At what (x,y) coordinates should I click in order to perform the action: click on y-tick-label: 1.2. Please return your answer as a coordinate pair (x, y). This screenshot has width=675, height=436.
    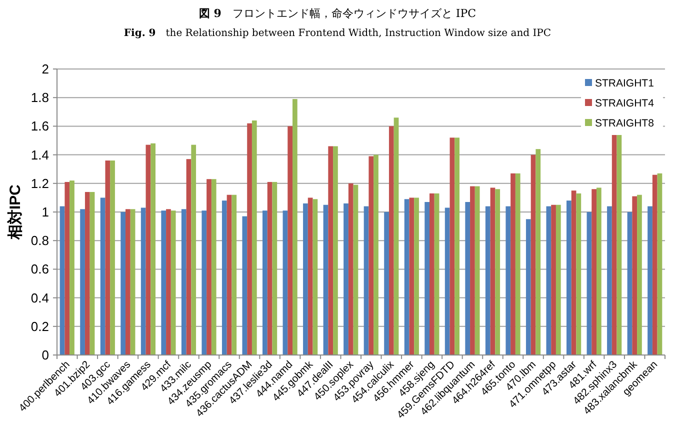
    Looking at the image, I should click on (39, 183).